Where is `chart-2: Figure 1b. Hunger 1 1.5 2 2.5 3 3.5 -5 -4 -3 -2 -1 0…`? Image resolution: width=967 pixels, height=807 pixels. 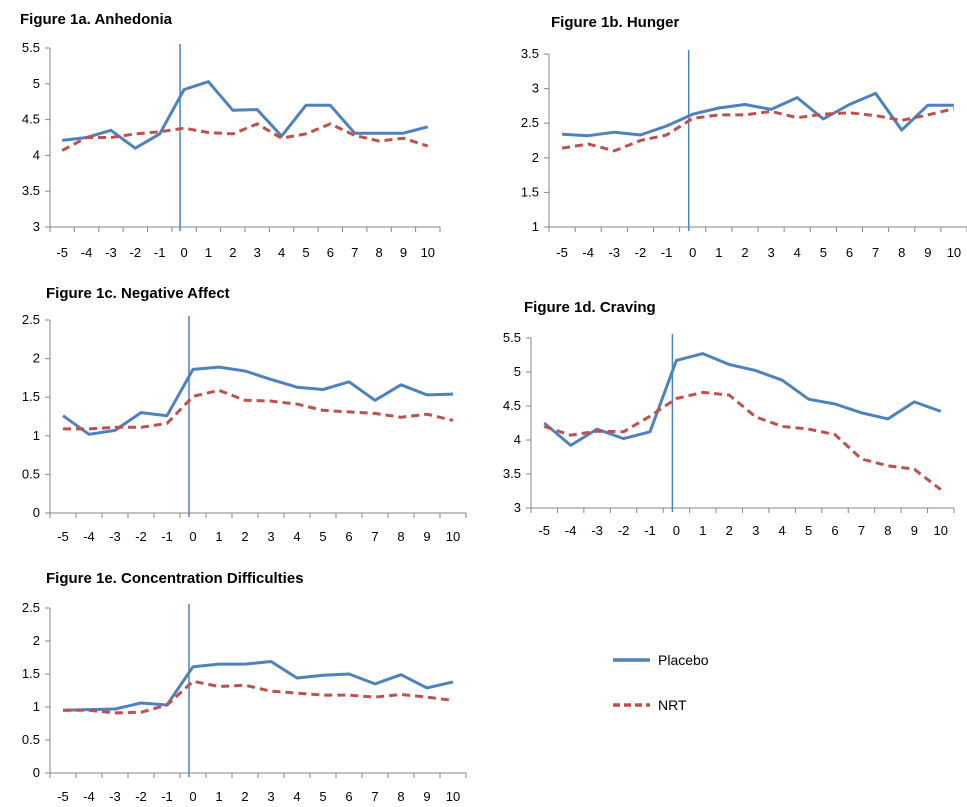
chart-2: Figure 1b. Hunger 1 1.5 2 2.5 3 3.5 -5 -4 -3 -2 -1 0… is located at coordinates (744, 137).